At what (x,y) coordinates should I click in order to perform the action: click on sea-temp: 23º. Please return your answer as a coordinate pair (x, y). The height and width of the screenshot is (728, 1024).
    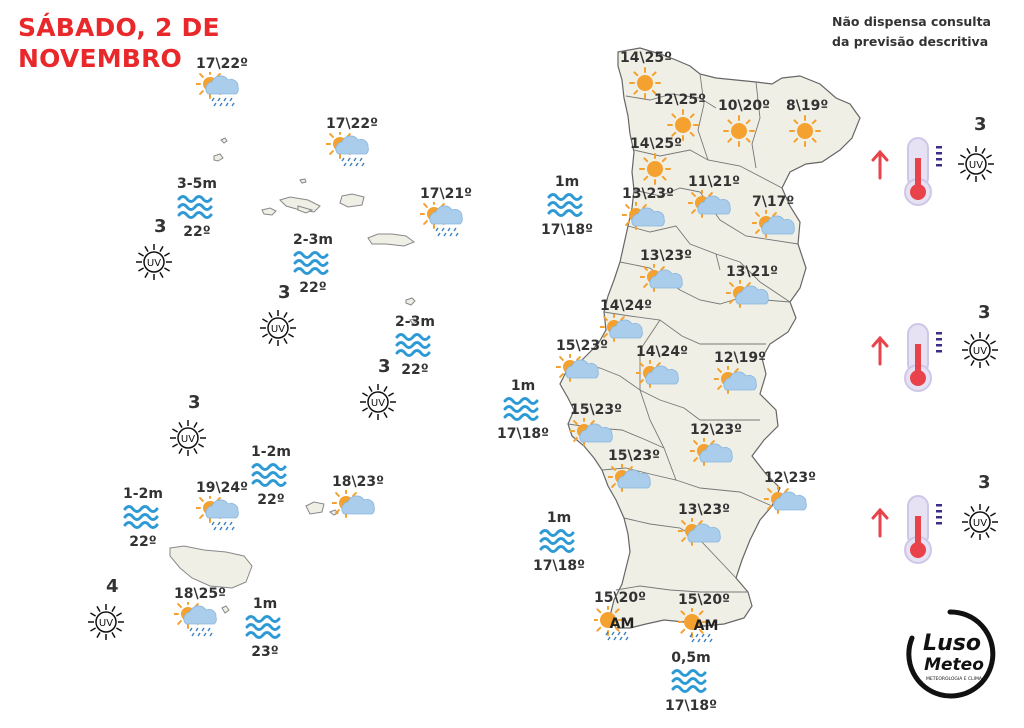
    Looking at the image, I should click on (265, 652).